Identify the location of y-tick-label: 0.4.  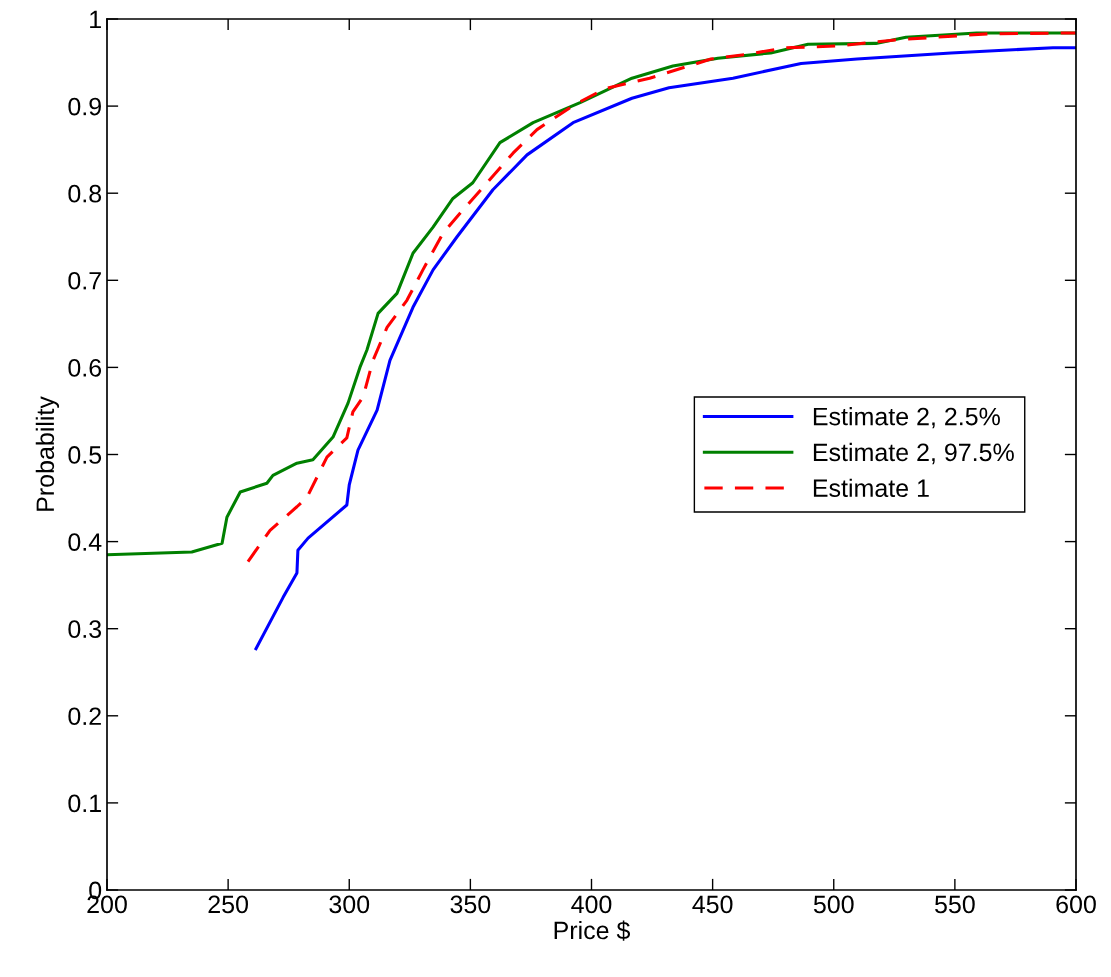
(85, 542).